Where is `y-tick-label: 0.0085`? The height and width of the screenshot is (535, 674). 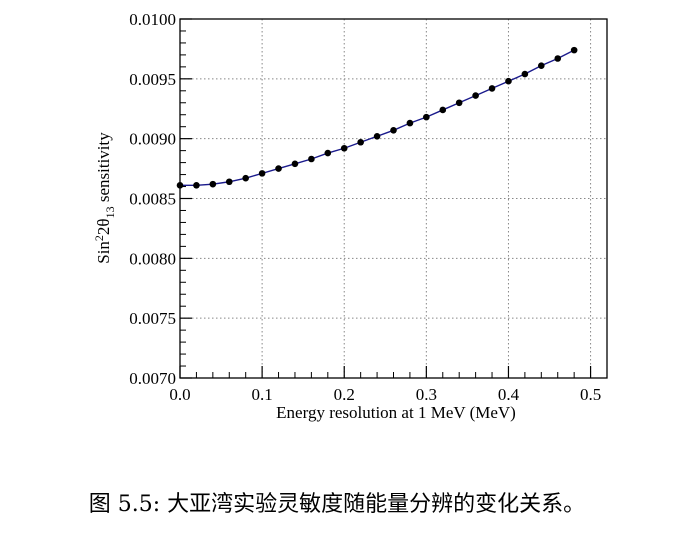 y-tick-label: 0.0085 is located at coordinates (152, 199).